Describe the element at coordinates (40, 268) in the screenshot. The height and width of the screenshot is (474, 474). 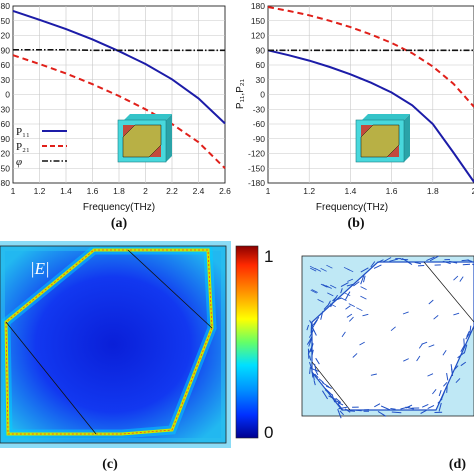
I see `field-label: |E|` at that location.